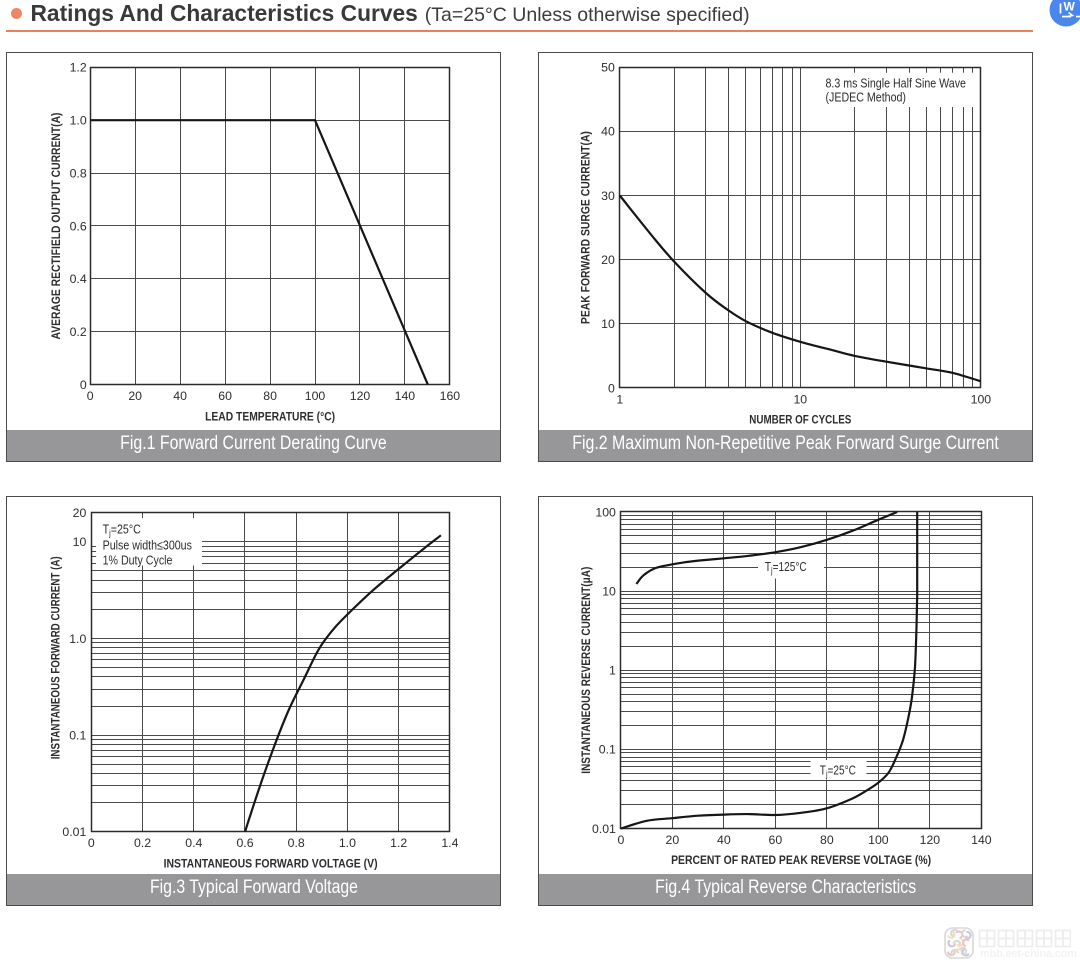  What do you see at coordinates (138, 559) in the screenshot?
I see `svg-text: 1% Duty Cycle` at bounding box center [138, 559].